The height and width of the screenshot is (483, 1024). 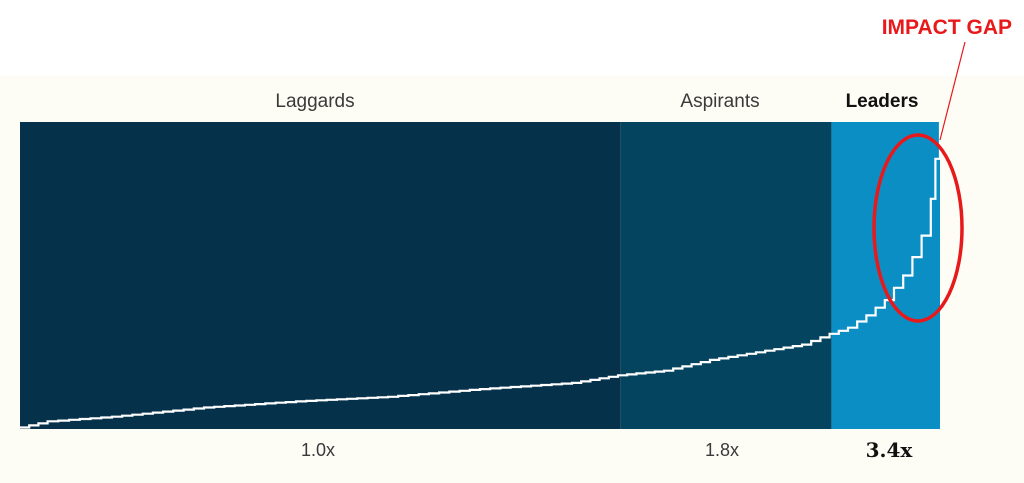 What do you see at coordinates (952, 91) in the screenshot?
I see `impact-gap-pointer` at bounding box center [952, 91].